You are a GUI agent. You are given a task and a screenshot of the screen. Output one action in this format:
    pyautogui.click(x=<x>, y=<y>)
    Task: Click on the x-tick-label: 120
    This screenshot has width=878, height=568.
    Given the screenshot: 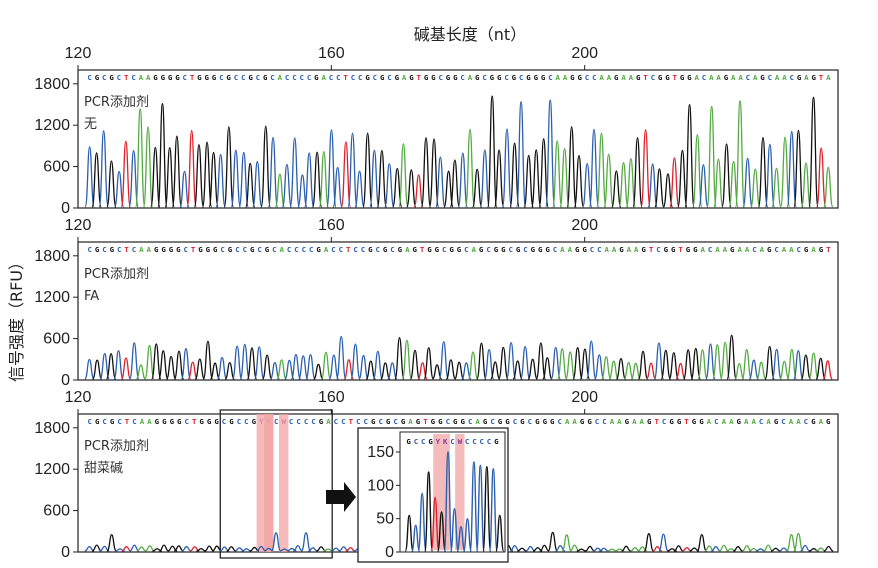 What is the action you would take?
    pyautogui.click(x=78, y=397)
    